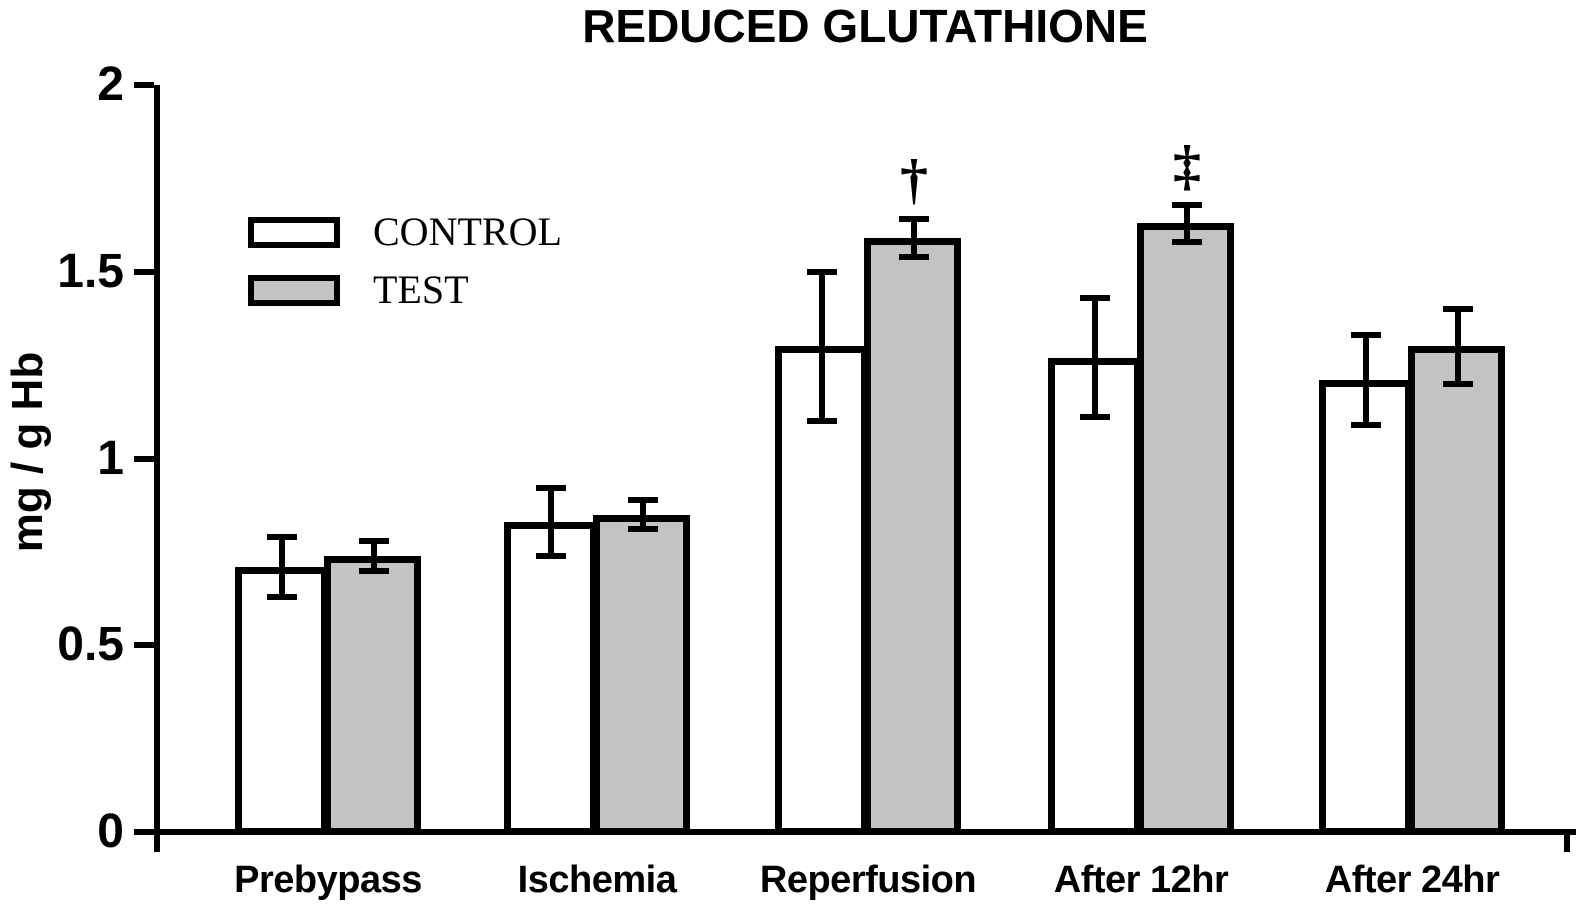 The image size is (1580, 914). Describe the element at coordinates (914, 180) in the screenshot. I see `significance-dagger: †` at that location.